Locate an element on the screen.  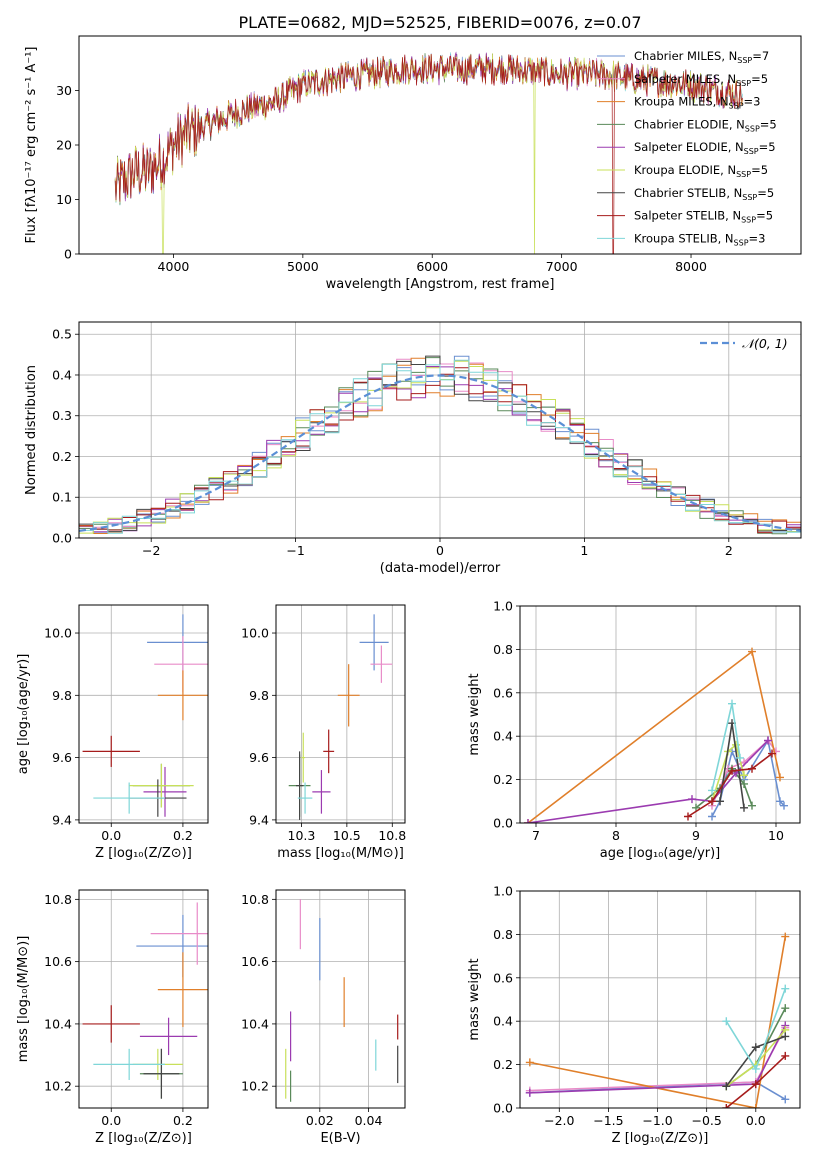
x-tick-label: 2 is located at coordinates (729, 550).